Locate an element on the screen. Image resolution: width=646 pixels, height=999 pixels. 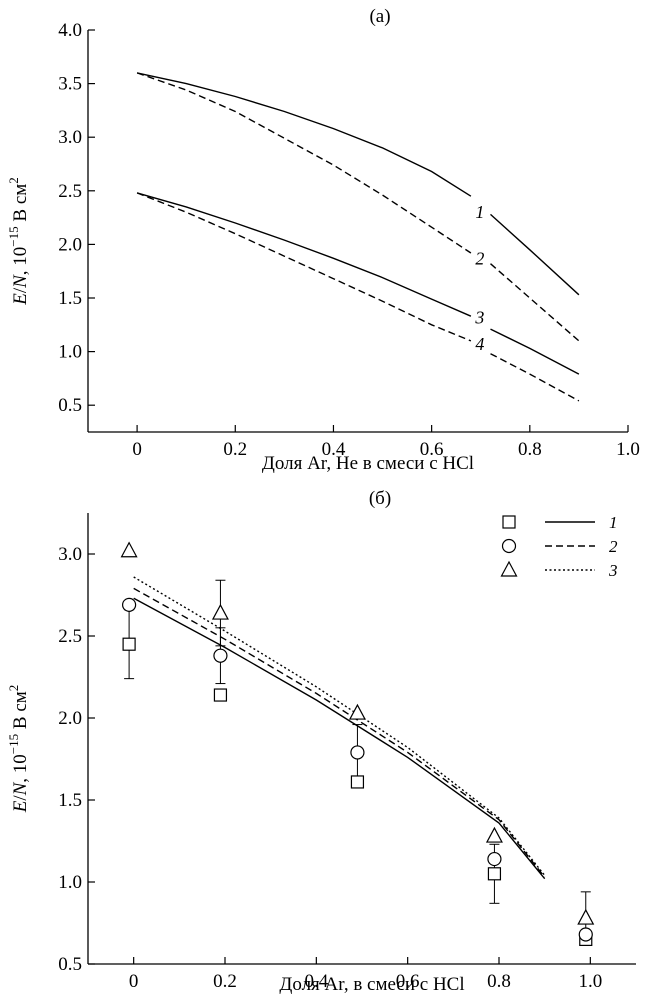
legend: 1 2 3 is located at coordinates (559, 546).